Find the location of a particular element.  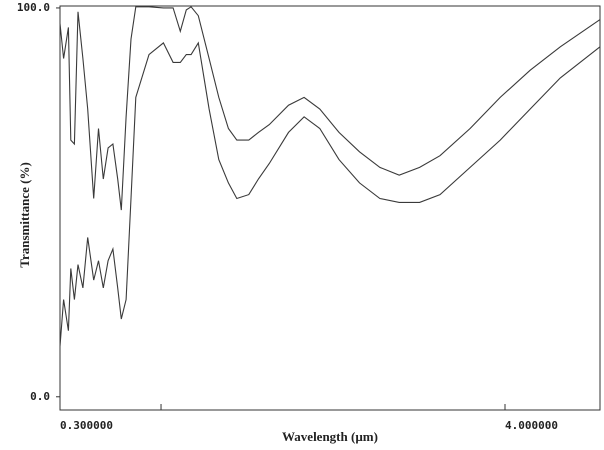

x-tick-label: 4.000000 is located at coordinates (531, 425).